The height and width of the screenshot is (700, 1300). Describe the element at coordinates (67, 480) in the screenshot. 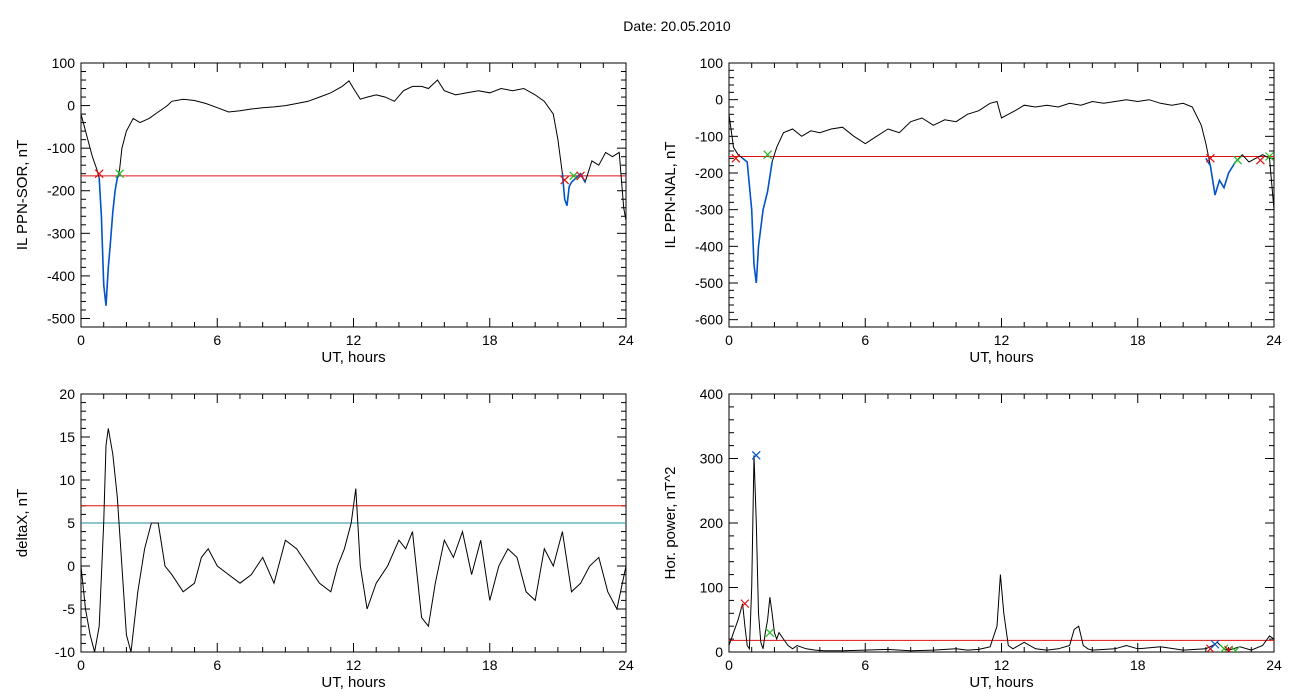

I see `y-tick-label: 10` at that location.